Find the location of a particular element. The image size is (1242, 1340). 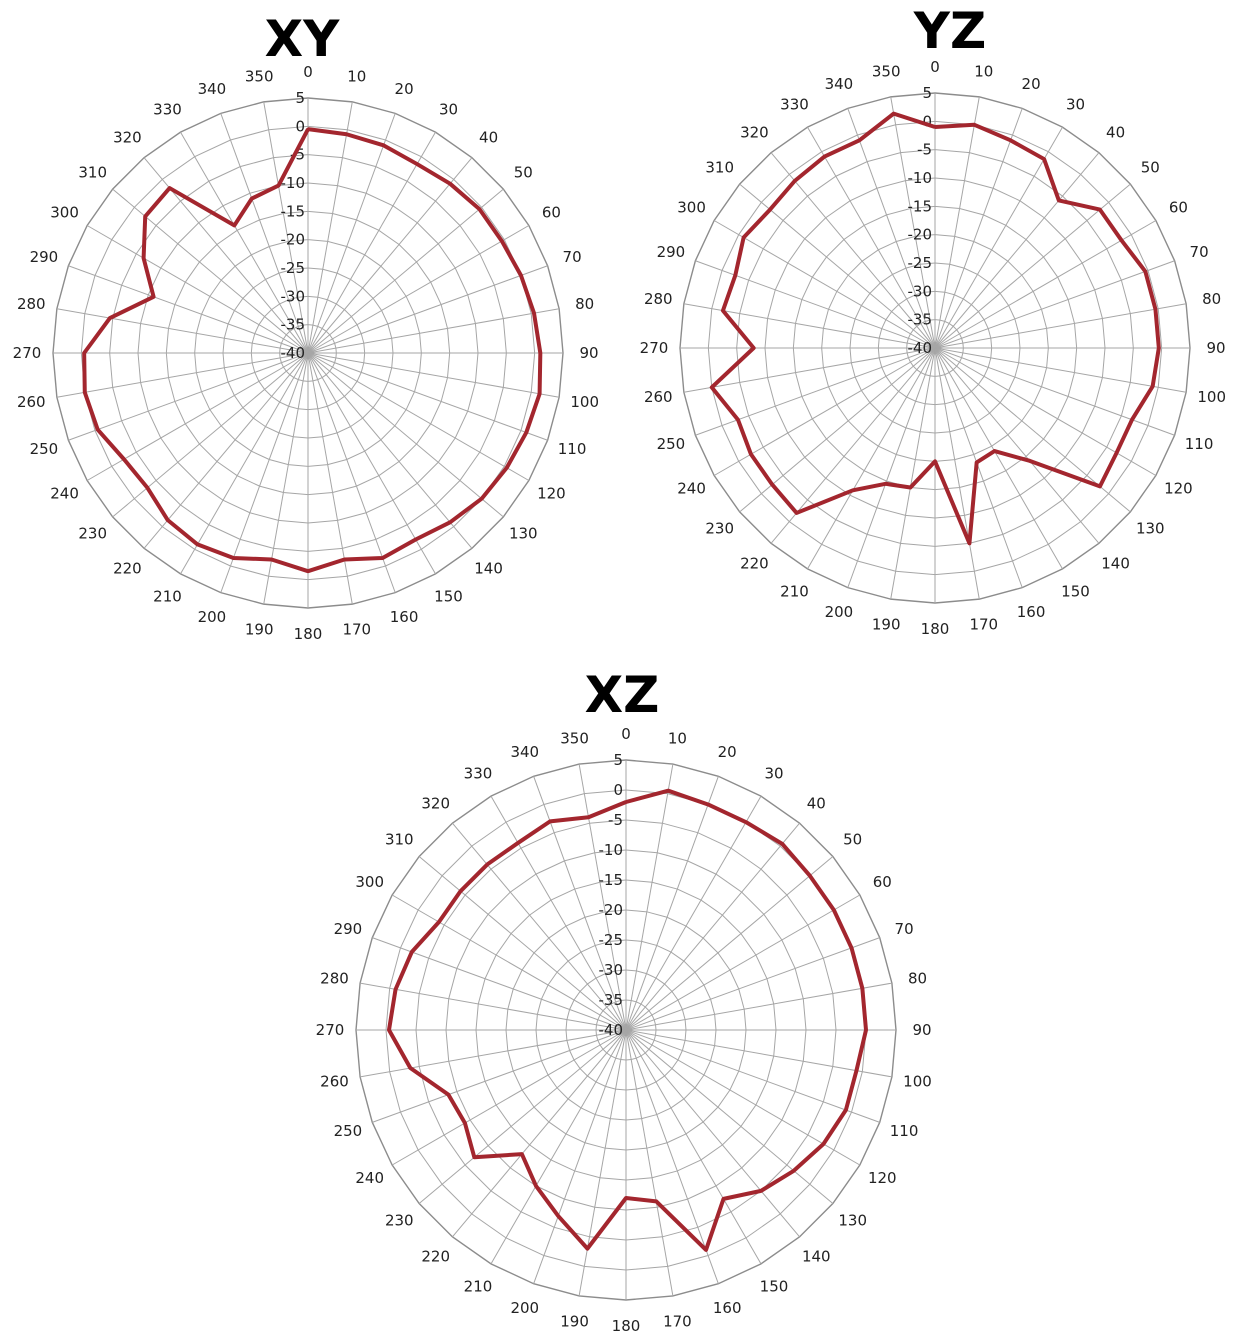

radial-tick-label: -15 is located at coordinates (611, 880).